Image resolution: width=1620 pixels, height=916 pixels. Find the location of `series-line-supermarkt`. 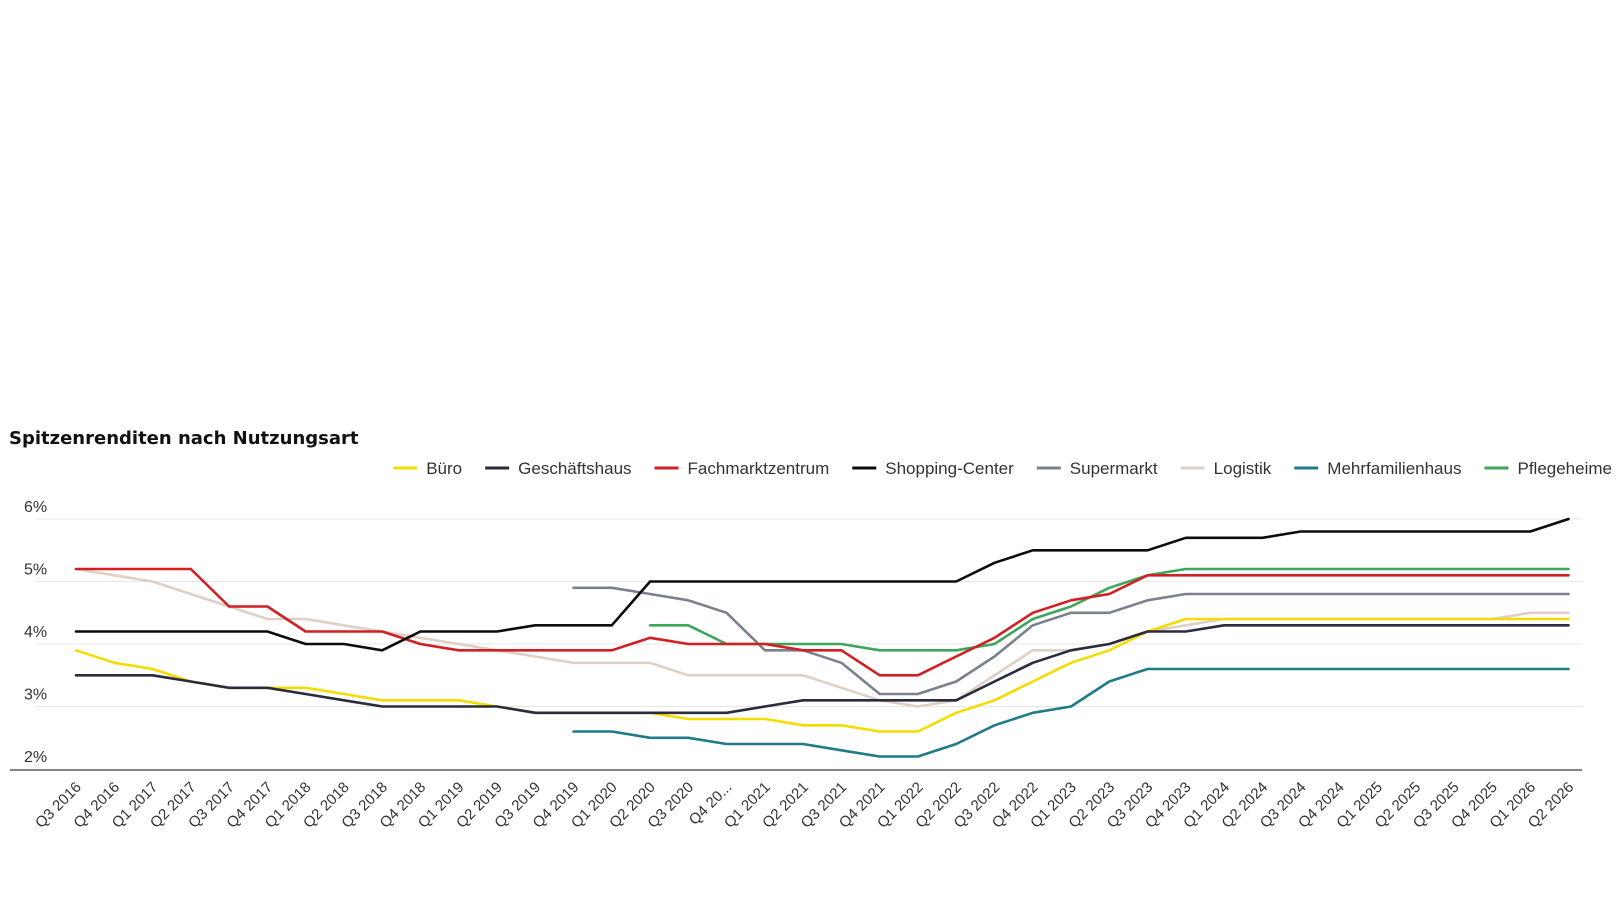

series-line-supermarkt is located at coordinates (1071, 641).